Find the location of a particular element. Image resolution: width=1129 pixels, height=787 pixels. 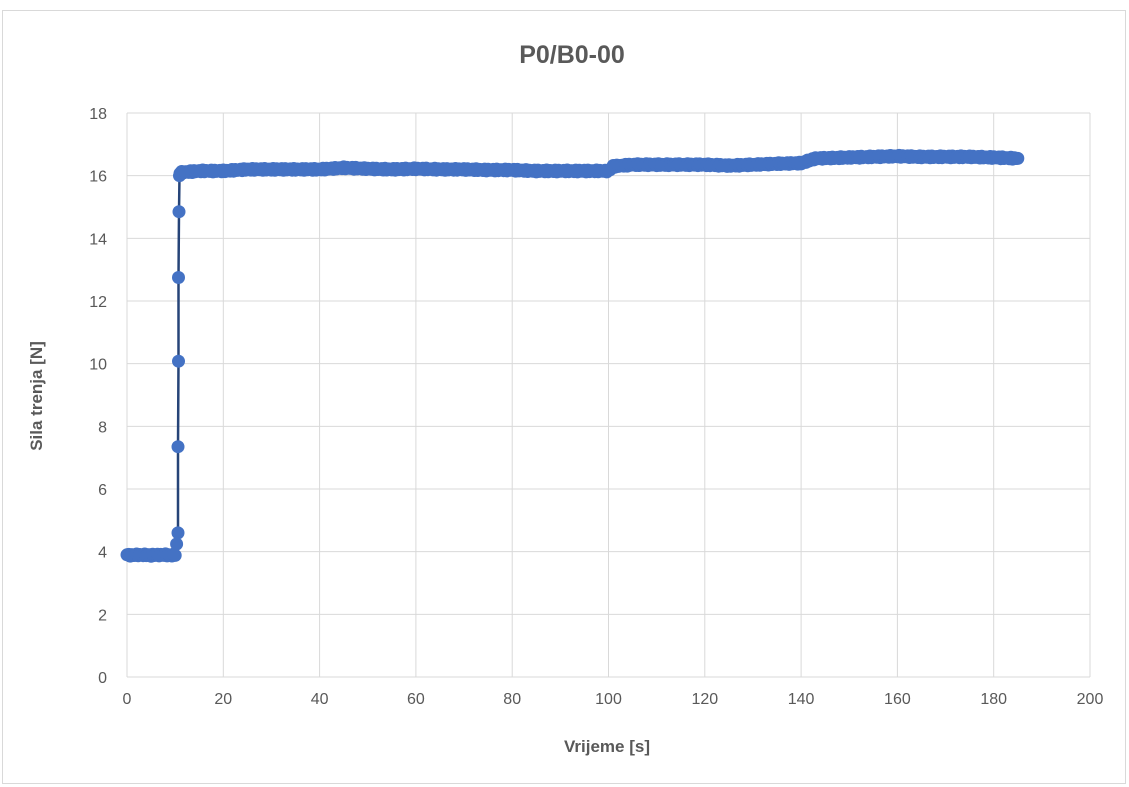

y-tick-label: 10 is located at coordinates (98, 365).